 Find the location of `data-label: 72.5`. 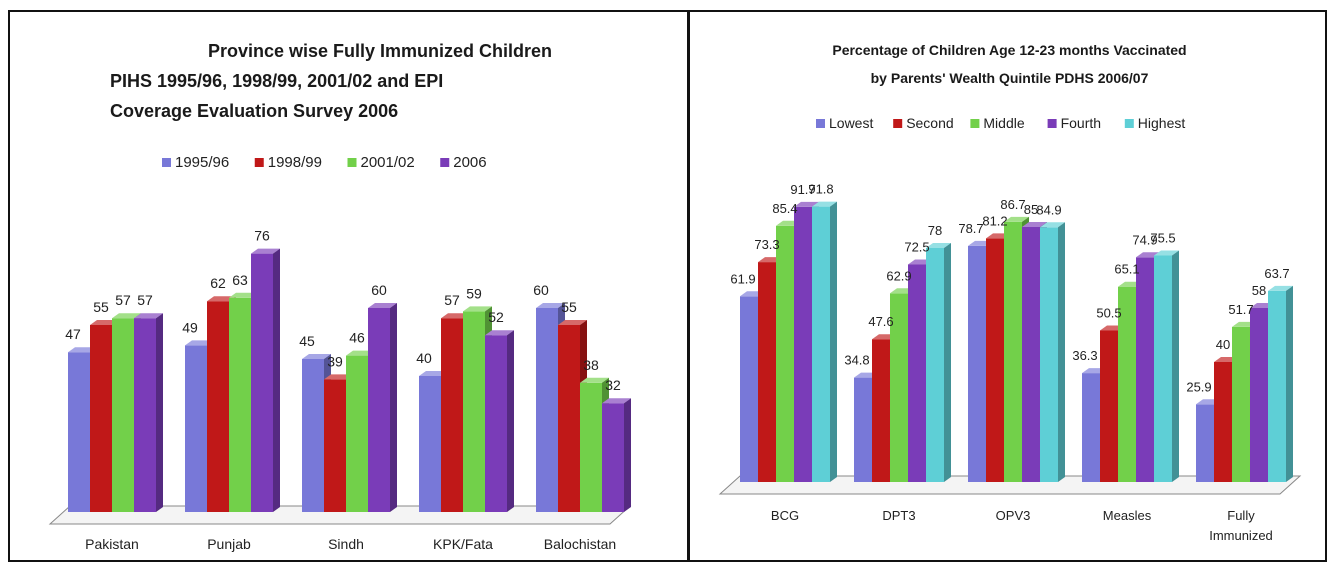

data-label: 72.5 is located at coordinates (916, 247).